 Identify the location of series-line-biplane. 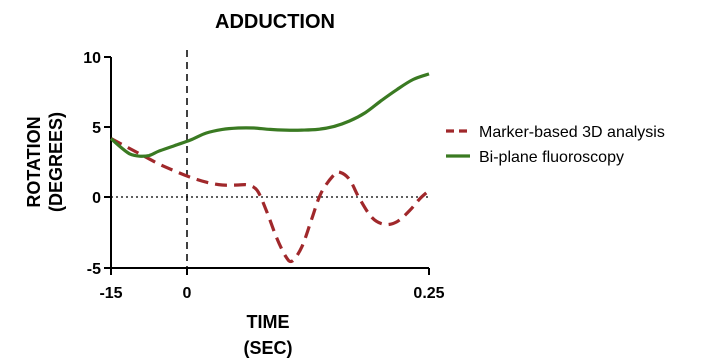
(269, 115).